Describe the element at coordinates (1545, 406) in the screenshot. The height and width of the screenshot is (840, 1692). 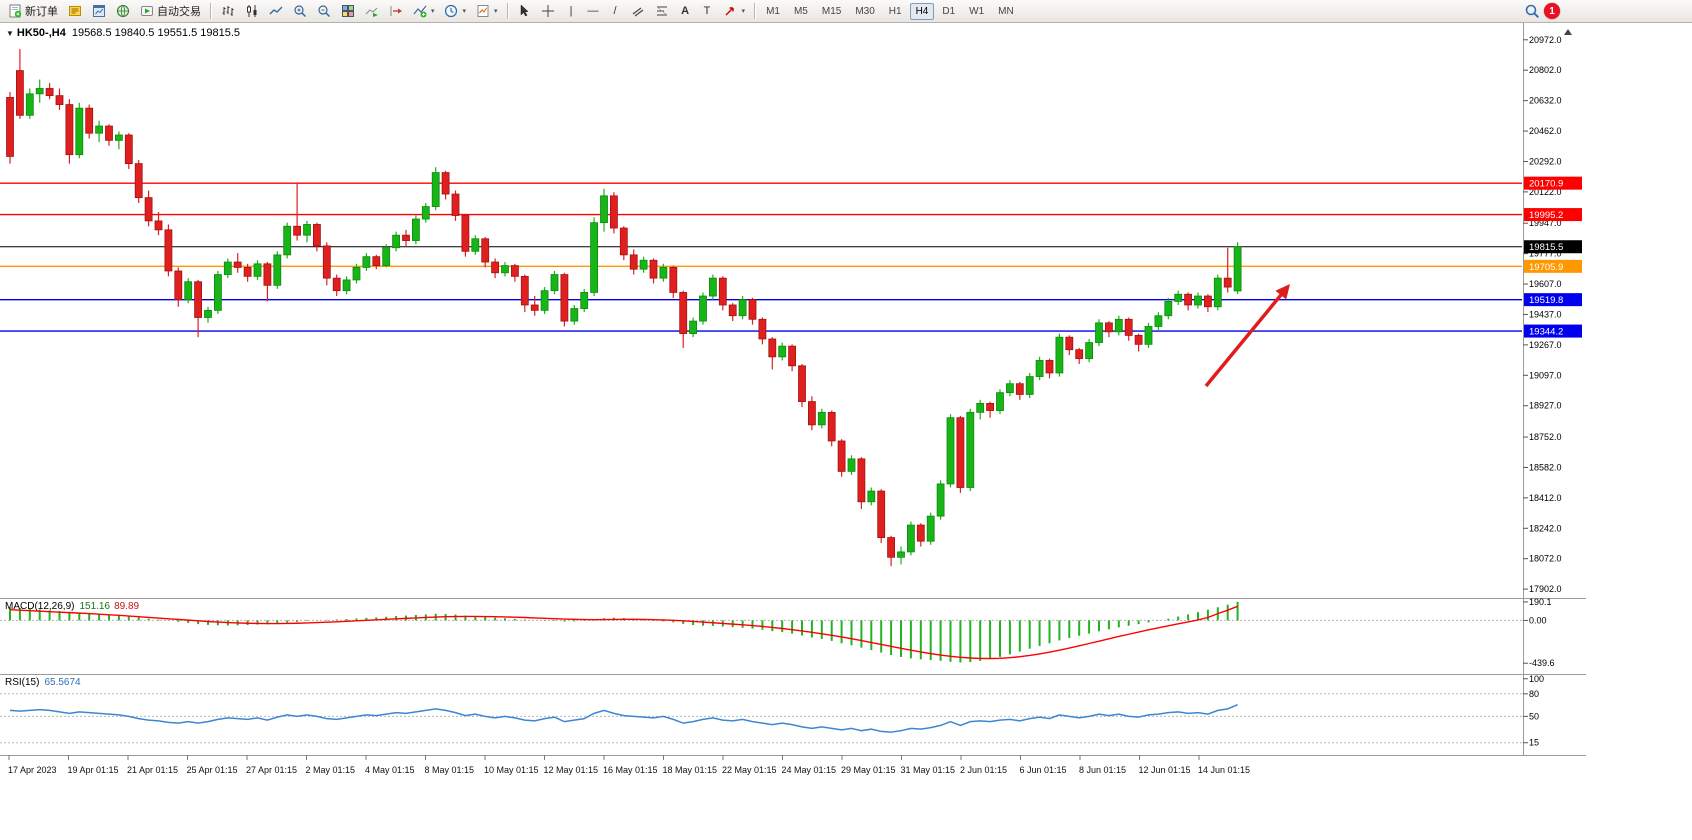
I see `price-tick-label: 18927.0` at that location.